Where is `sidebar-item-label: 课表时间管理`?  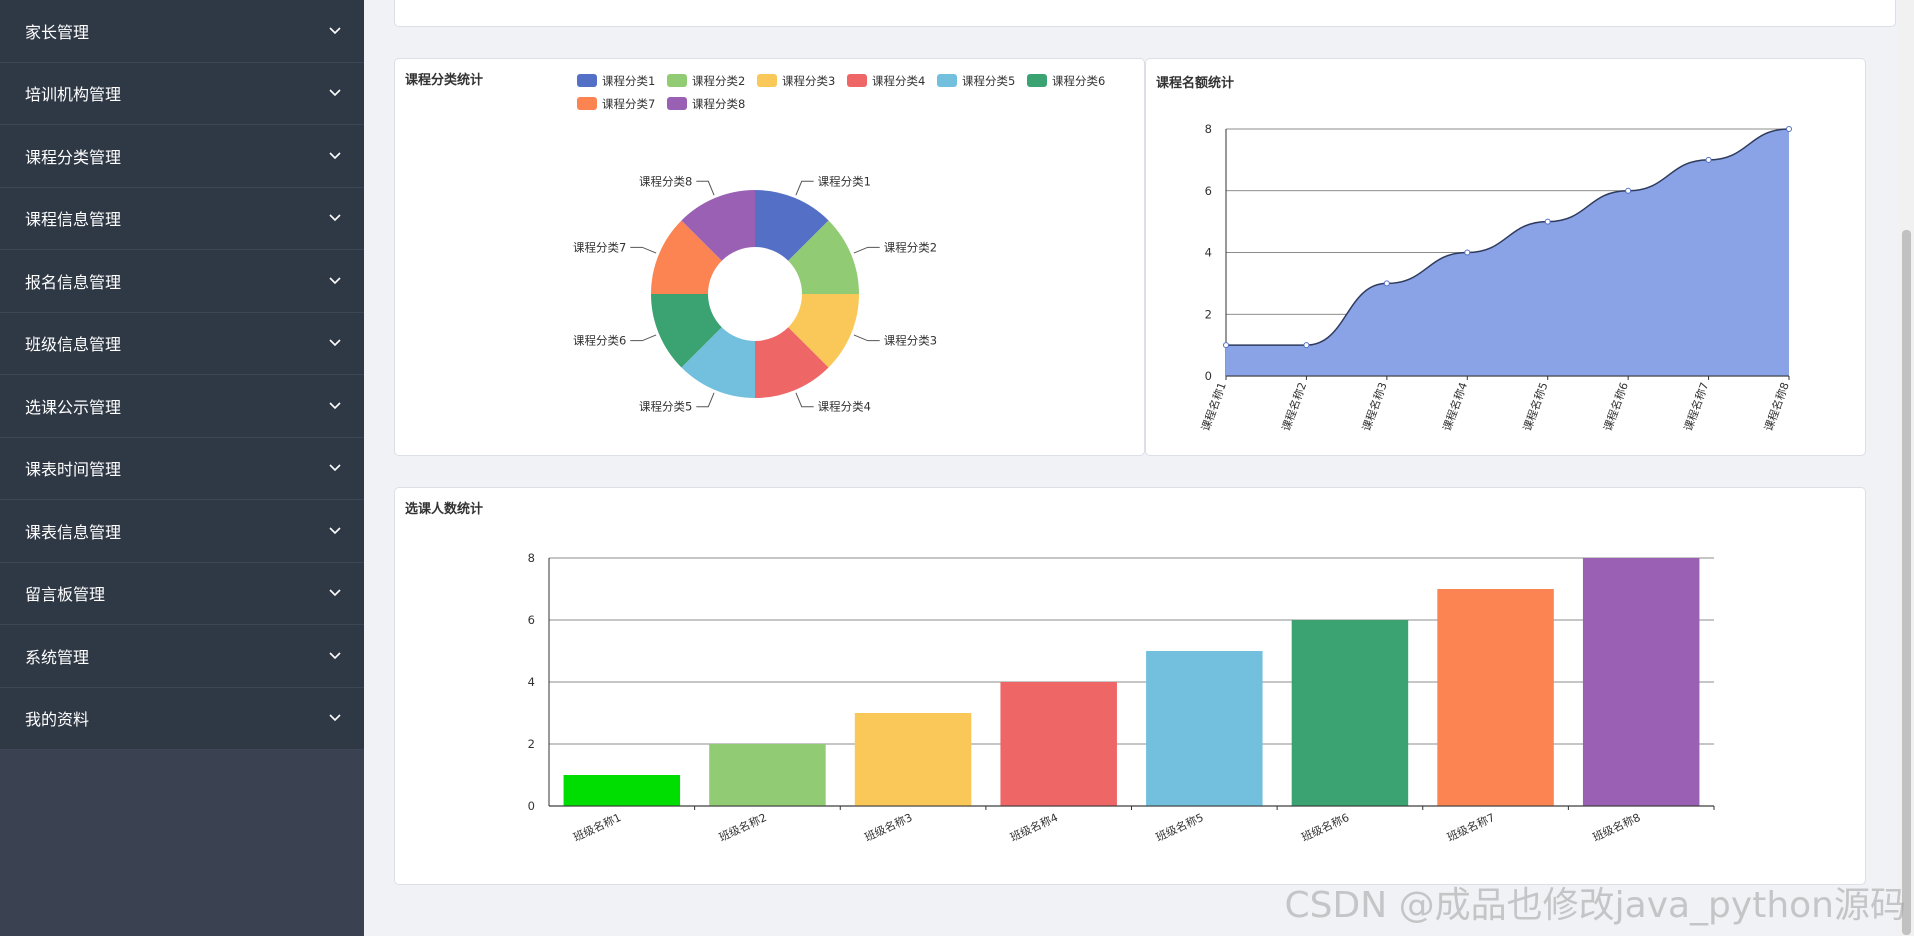 sidebar-item-label: 课表时间管理 is located at coordinates (73, 470).